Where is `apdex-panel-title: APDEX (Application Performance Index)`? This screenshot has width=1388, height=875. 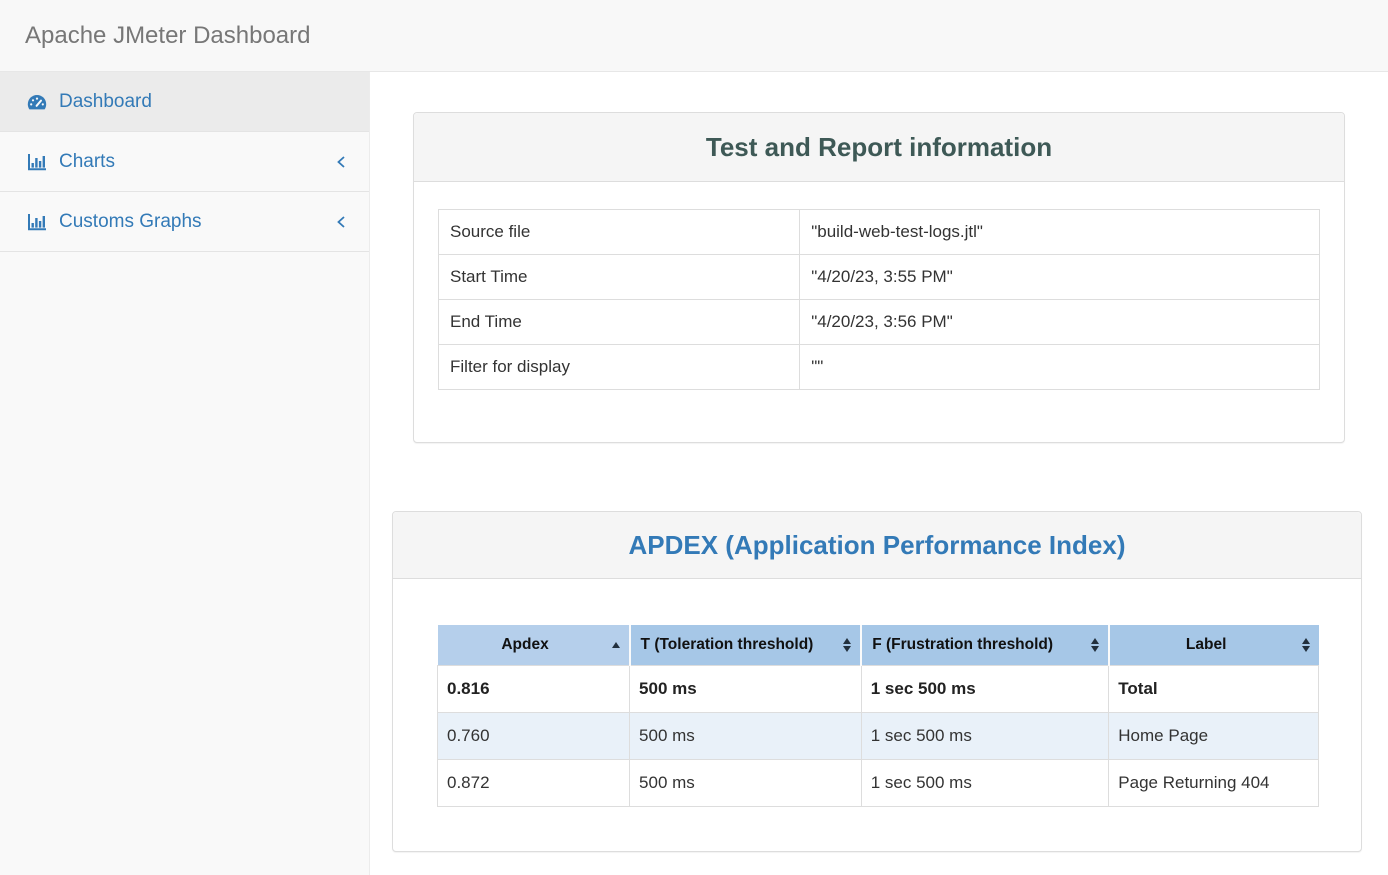
apdex-panel-title: APDEX (Application Performance Index) is located at coordinates (877, 545).